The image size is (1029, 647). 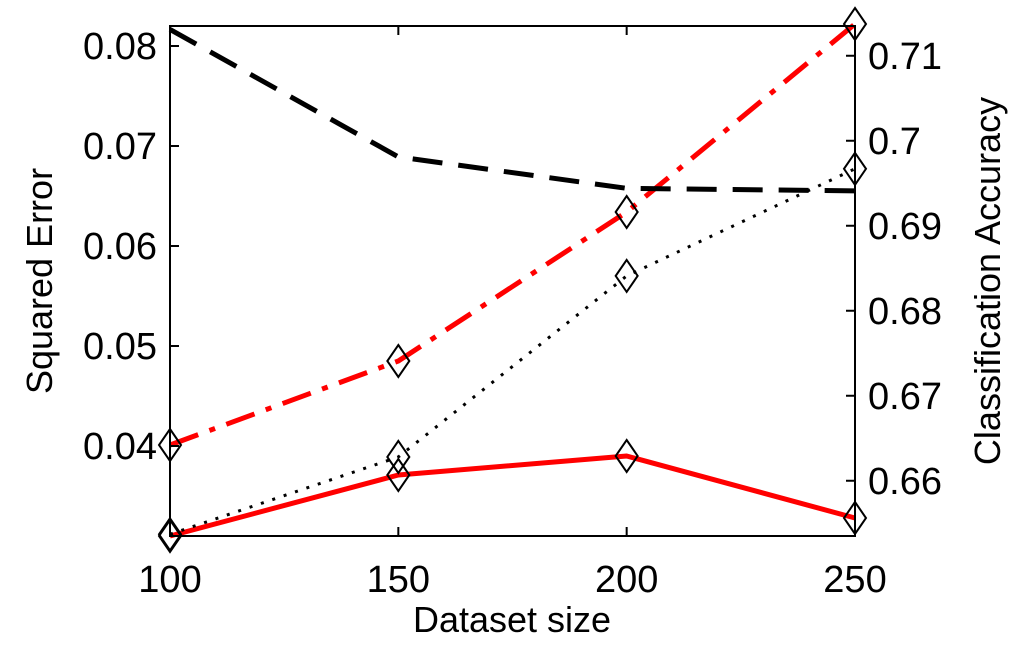 I want to click on right-y-tick-label: 0.67, so click(x=905, y=397).